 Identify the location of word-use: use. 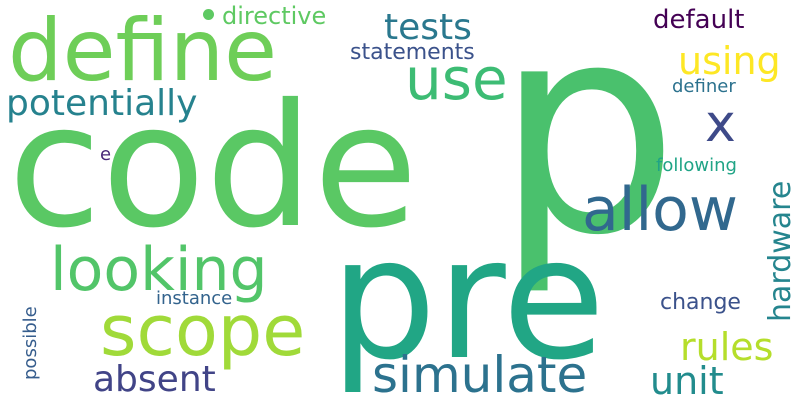
(456, 79).